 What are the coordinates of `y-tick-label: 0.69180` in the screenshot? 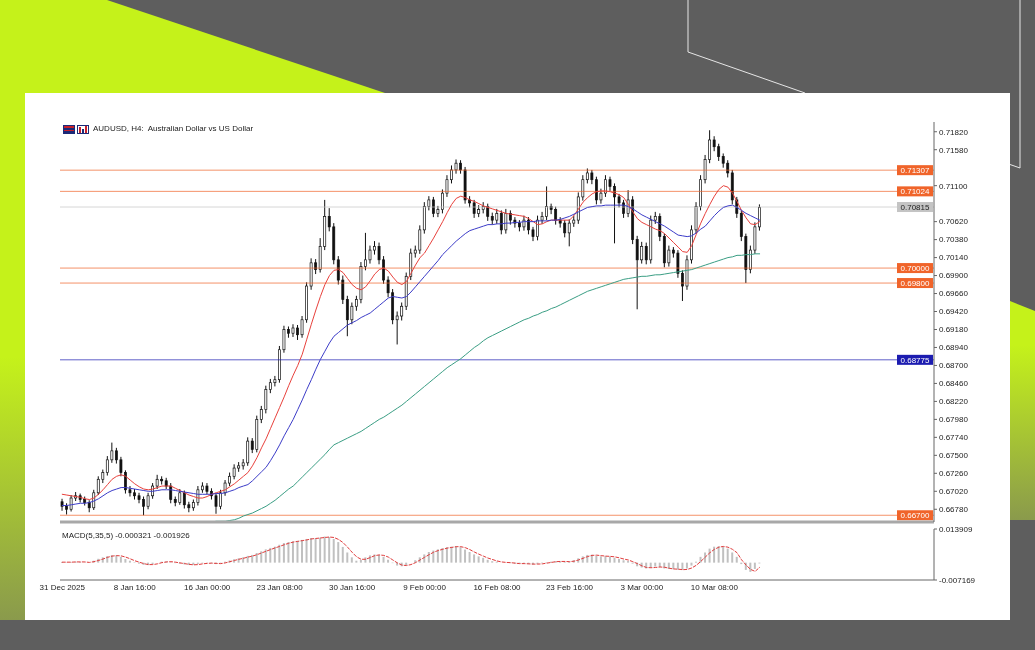 It's located at (954, 330).